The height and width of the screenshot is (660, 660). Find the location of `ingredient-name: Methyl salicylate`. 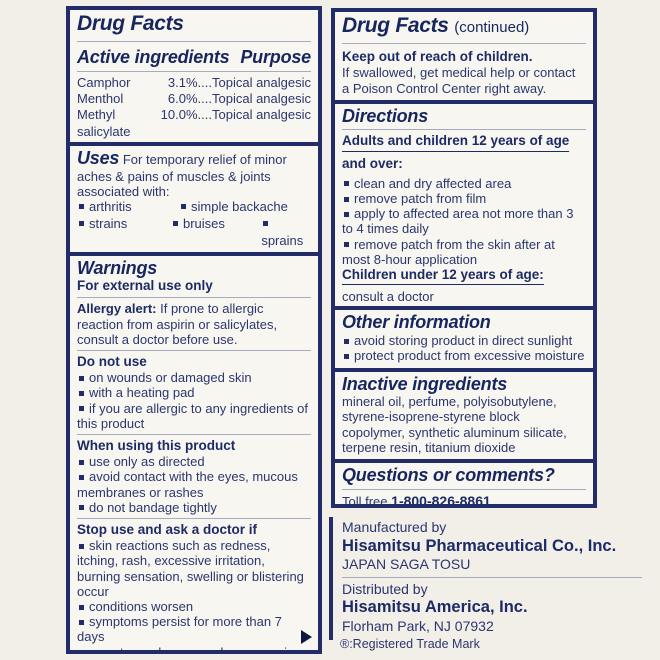

ingredient-name: Methyl salicylate is located at coordinates (104, 123).